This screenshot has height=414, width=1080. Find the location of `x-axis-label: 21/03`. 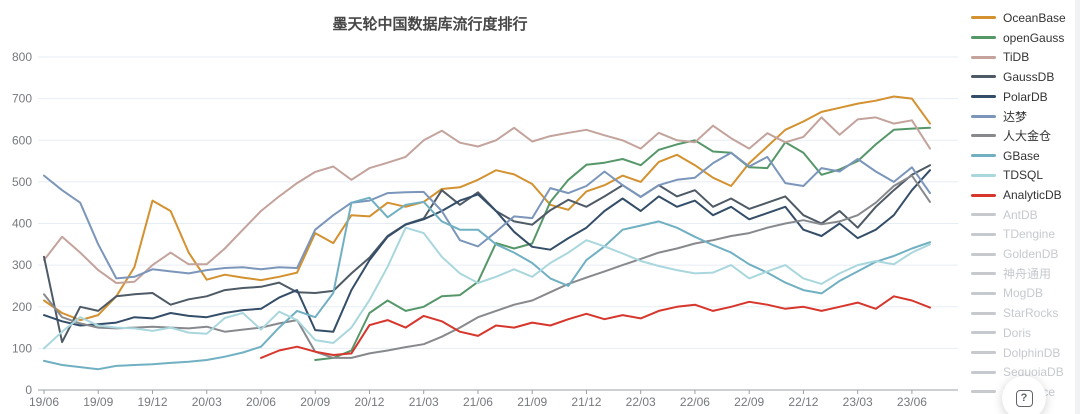

x-axis-label: 21/03 is located at coordinates (424, 402).